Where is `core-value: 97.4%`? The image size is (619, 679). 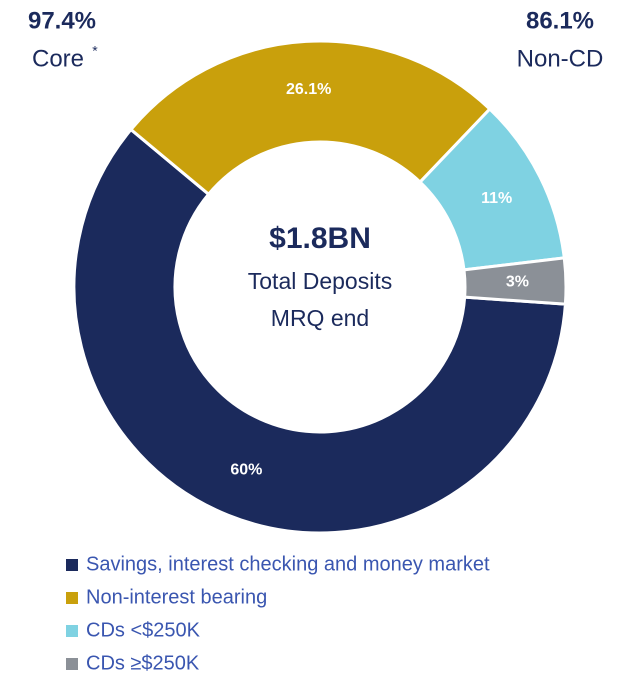
core-value: 97.4% is located at coordinates (62, 20).